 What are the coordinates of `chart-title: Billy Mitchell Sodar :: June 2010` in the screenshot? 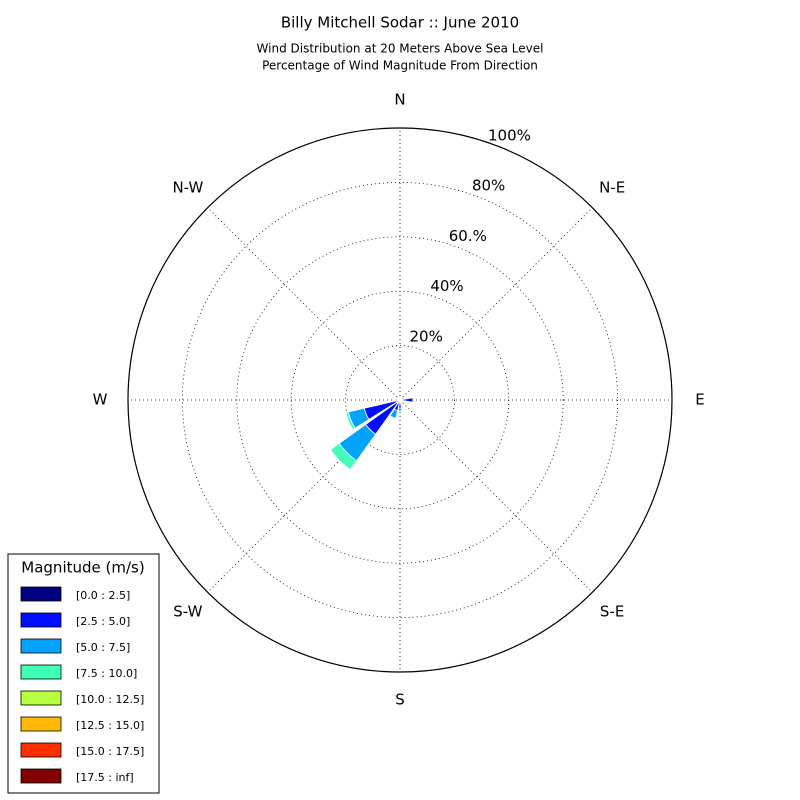 It's located at (400, 23).